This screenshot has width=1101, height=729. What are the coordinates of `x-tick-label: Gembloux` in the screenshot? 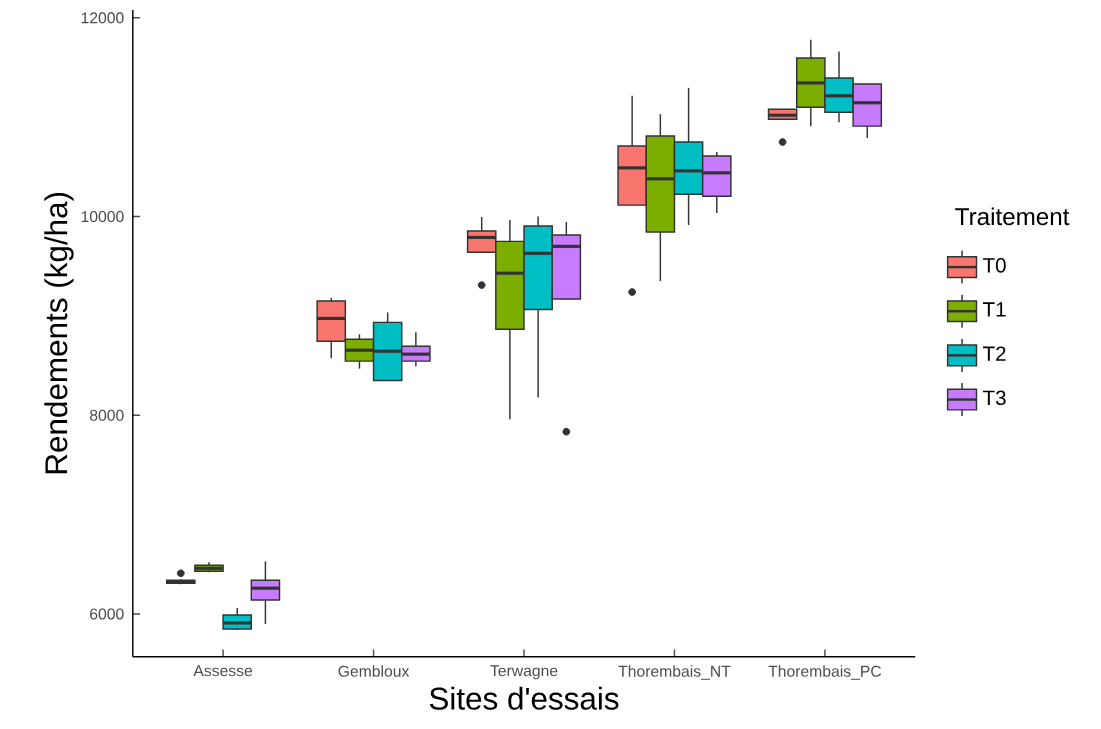 It's located at (374, 671).